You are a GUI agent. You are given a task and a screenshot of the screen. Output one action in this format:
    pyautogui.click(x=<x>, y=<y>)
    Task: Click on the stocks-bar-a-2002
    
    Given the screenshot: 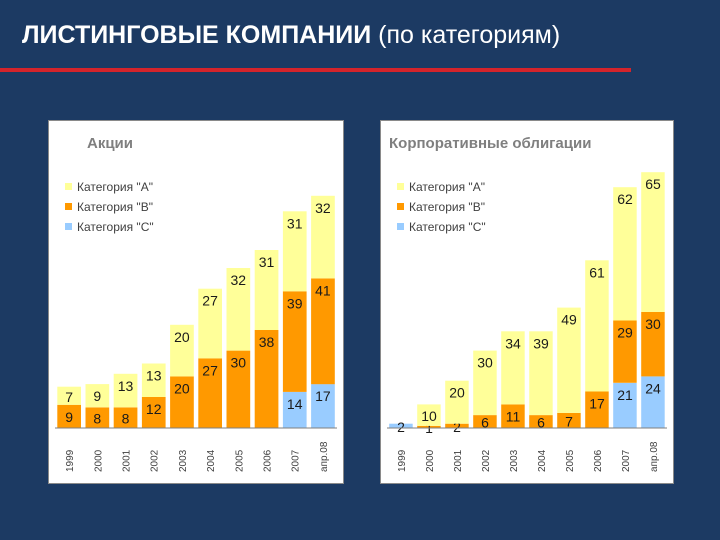 What is the action you would take?
    pyautogui.click(x=153, y=380)
    